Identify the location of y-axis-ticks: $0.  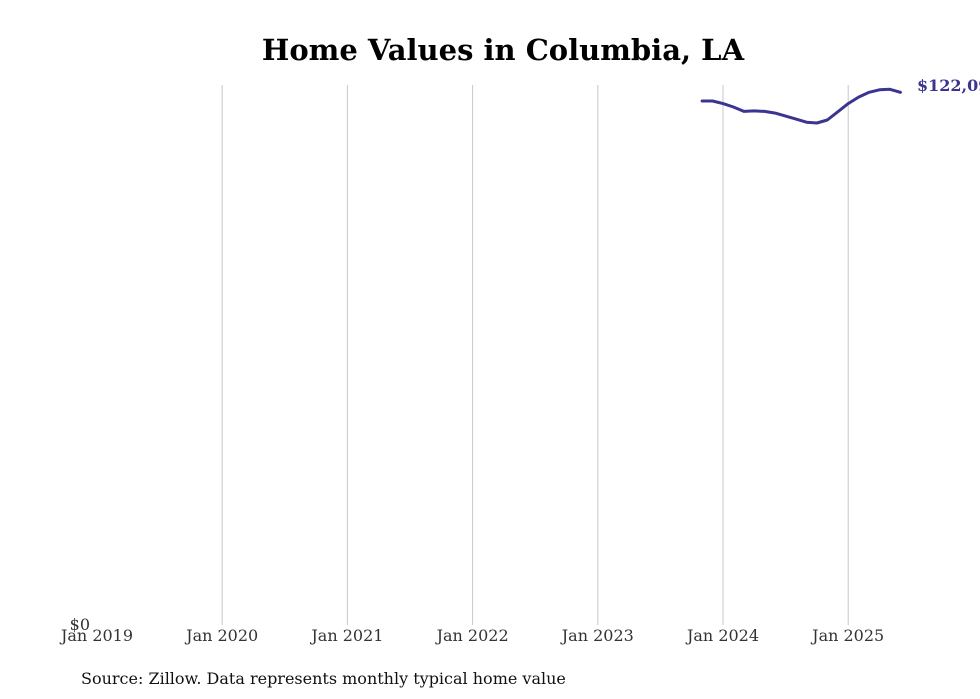
(80, 624).